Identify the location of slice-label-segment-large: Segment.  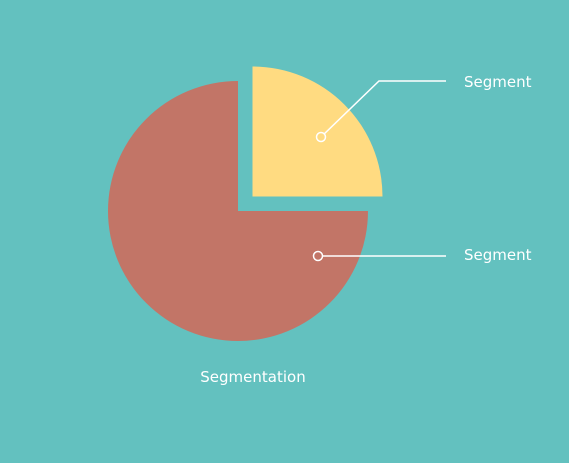
(498, 255).